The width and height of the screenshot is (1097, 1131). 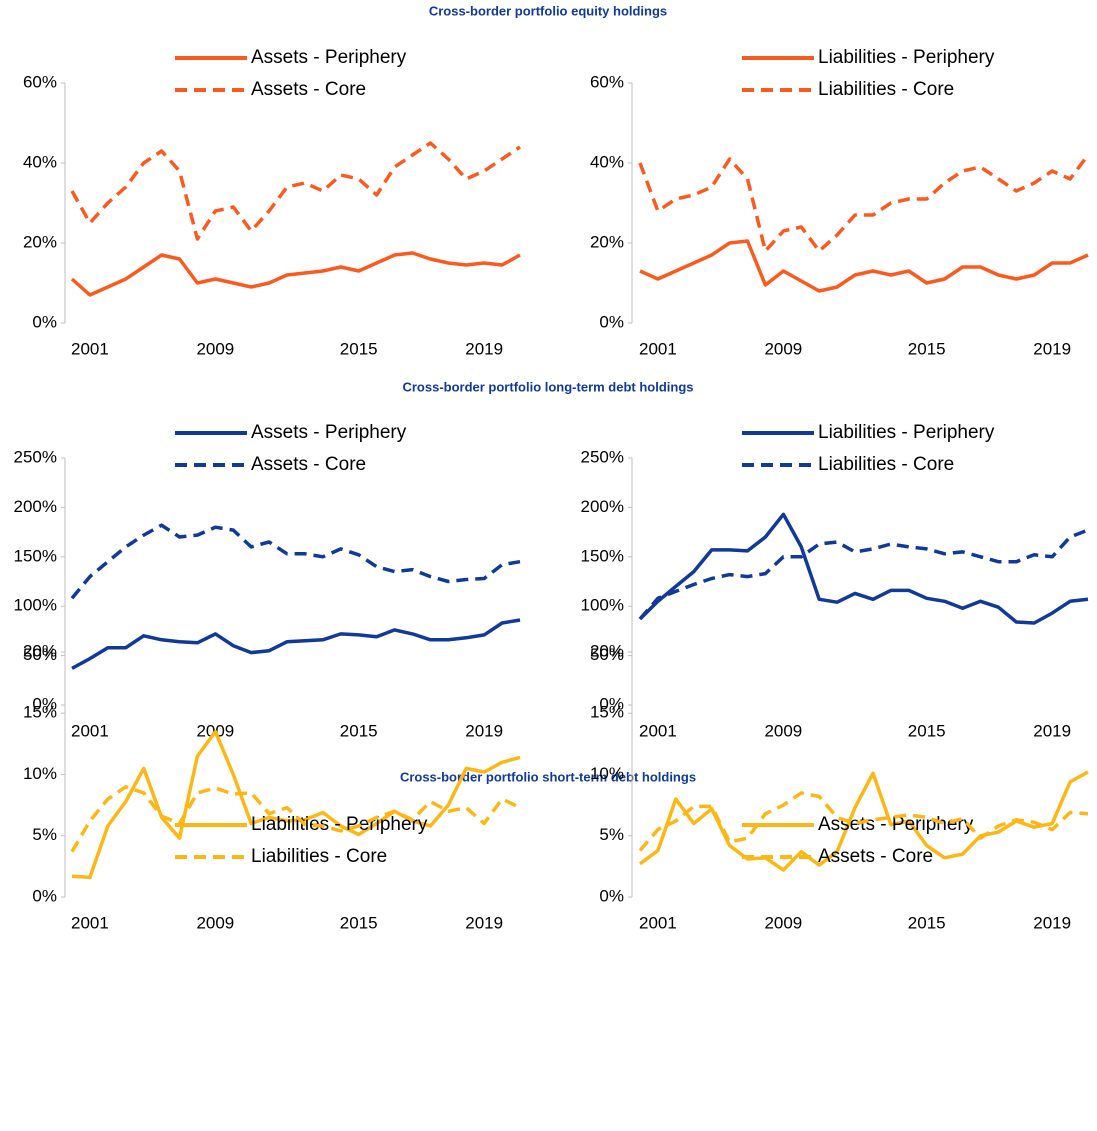 I want to click on section-title: Cross-border portfolio equity holdings, so click(x=548, y=10).